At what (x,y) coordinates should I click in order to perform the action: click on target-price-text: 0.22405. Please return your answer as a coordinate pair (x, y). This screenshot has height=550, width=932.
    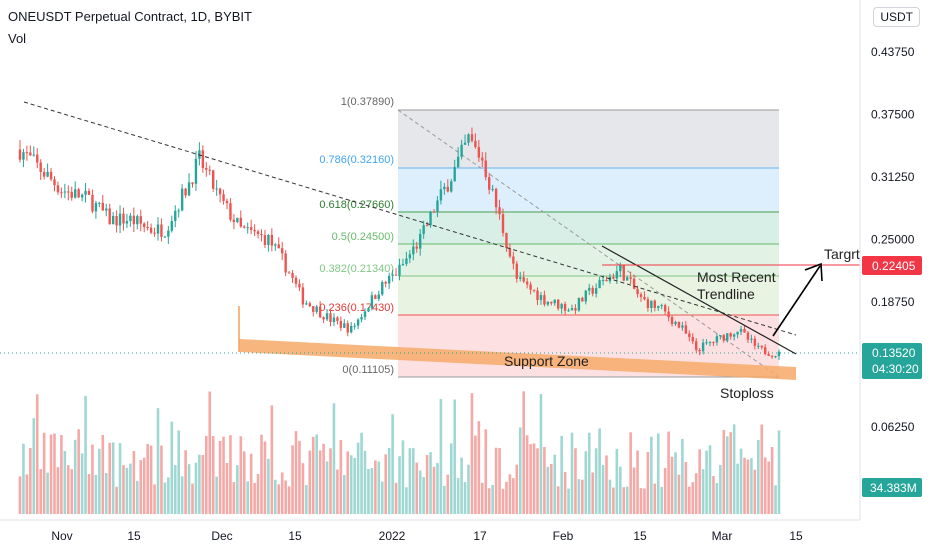
    Looking at the image, I should click on (894, 266).